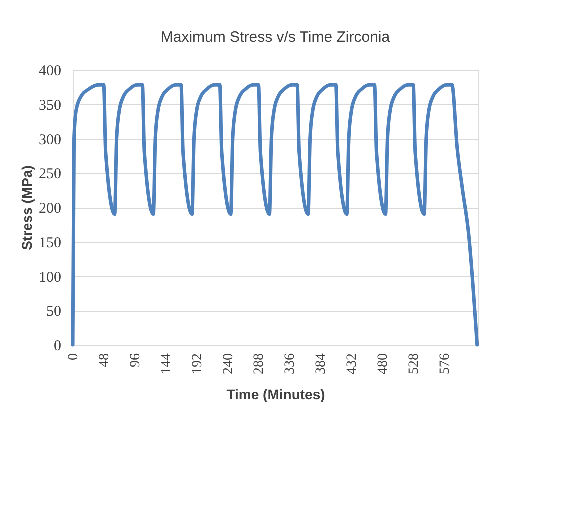 This screenshot has height=512, width=587. What do you see at coordinates (50, 140) in the screenshot?
I see `y-tick-label: 300` at bounding box center [50, 140].